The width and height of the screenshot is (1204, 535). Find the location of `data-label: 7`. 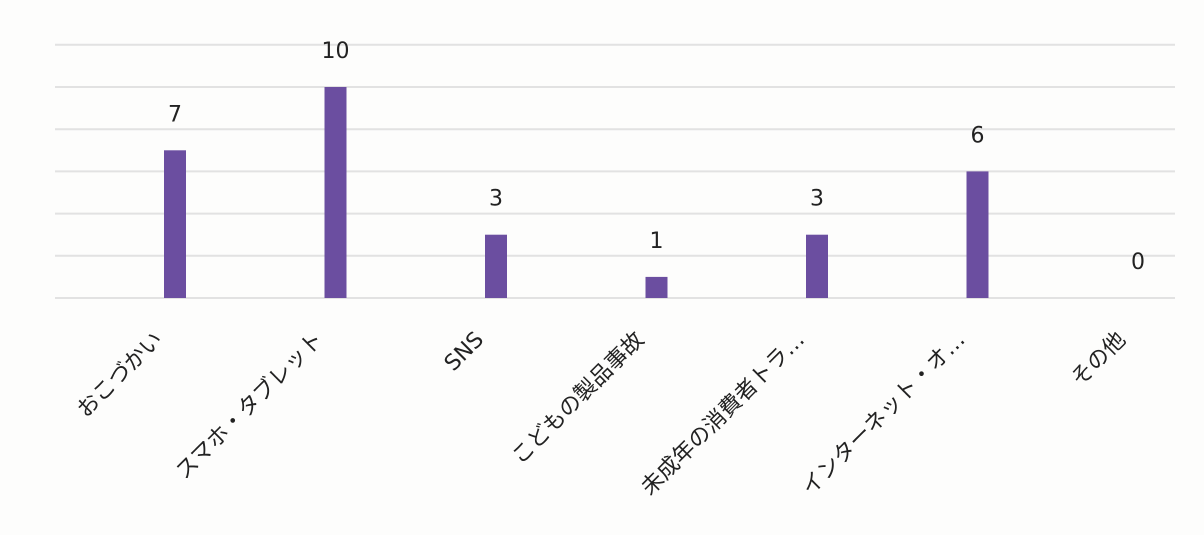

data-label: 7 is located at coordinates (175, 114).